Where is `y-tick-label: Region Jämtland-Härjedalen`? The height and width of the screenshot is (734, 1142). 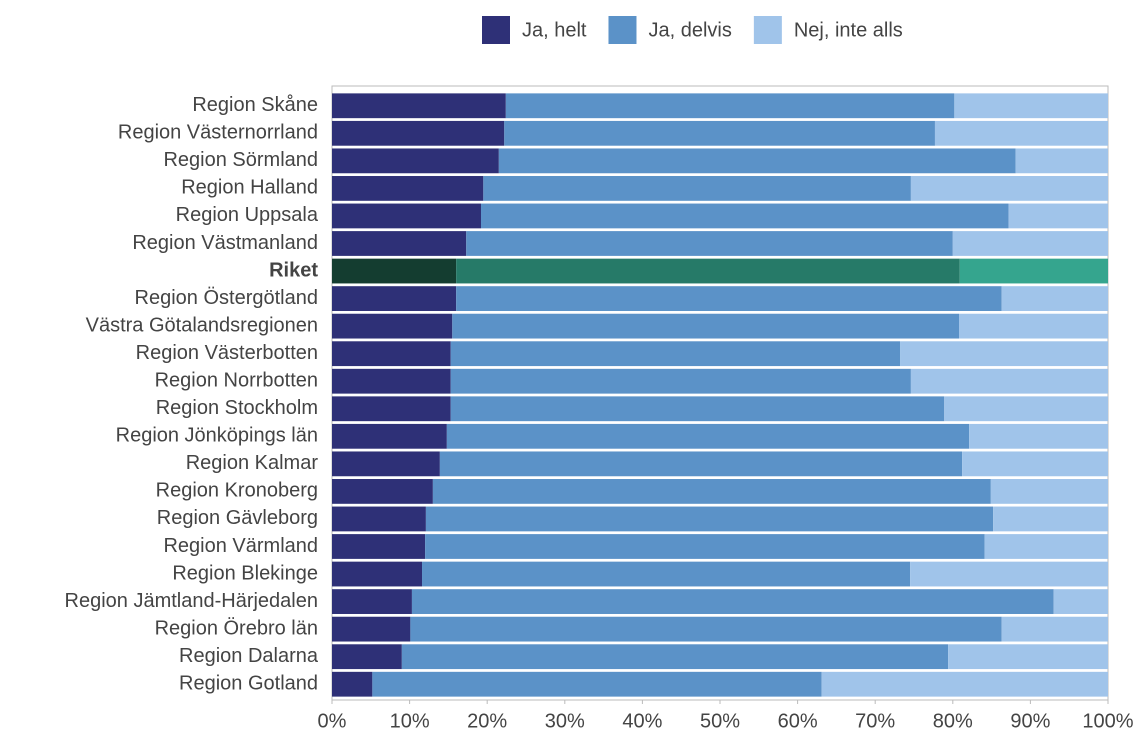
y-tick-label: Region Jämtland-Härjedalen is located at coordinates (191, 601).